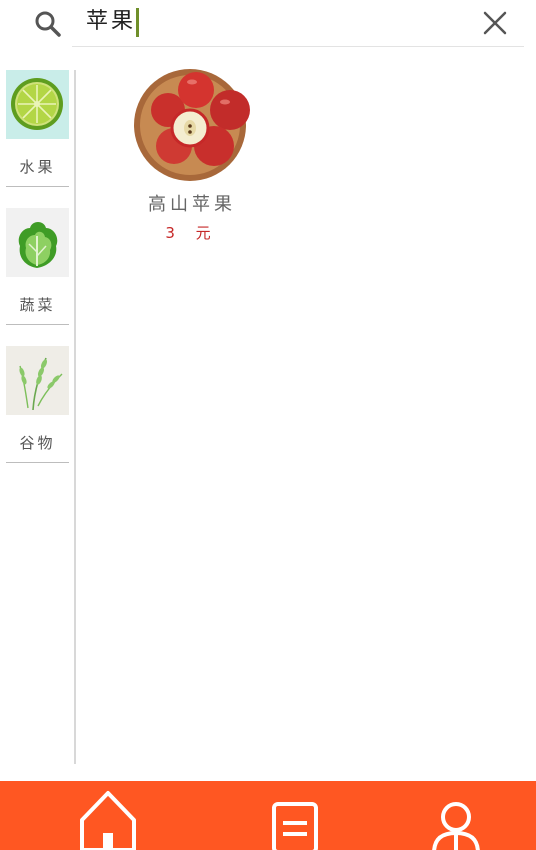 This screenshot has width=536, height=850. I want to click on tab-orders, so click(296, 819).